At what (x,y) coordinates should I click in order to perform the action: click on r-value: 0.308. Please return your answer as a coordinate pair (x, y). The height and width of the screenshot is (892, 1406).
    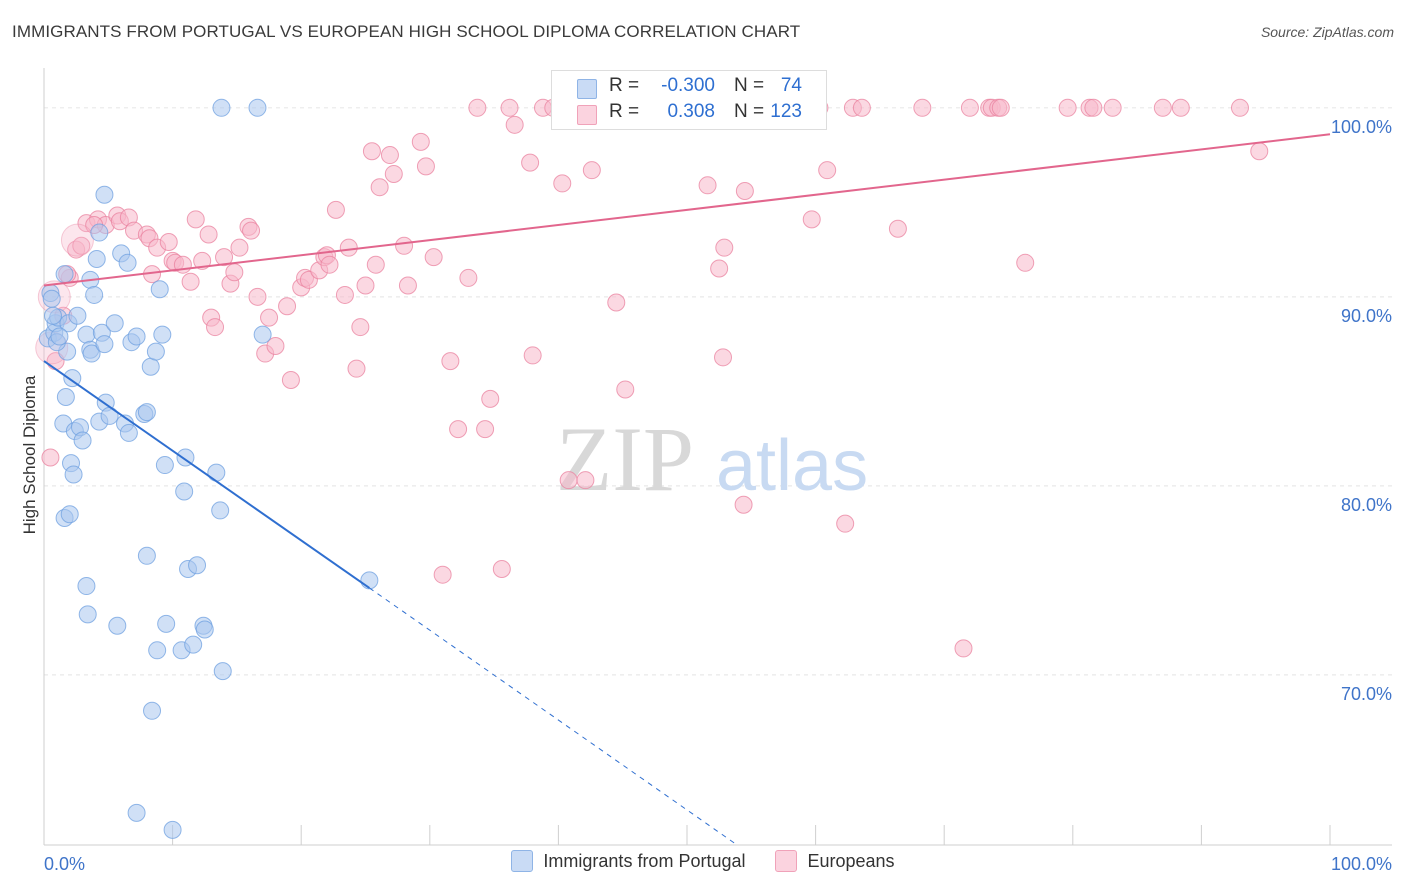
    Looking at the image, I should click on (691, 111).